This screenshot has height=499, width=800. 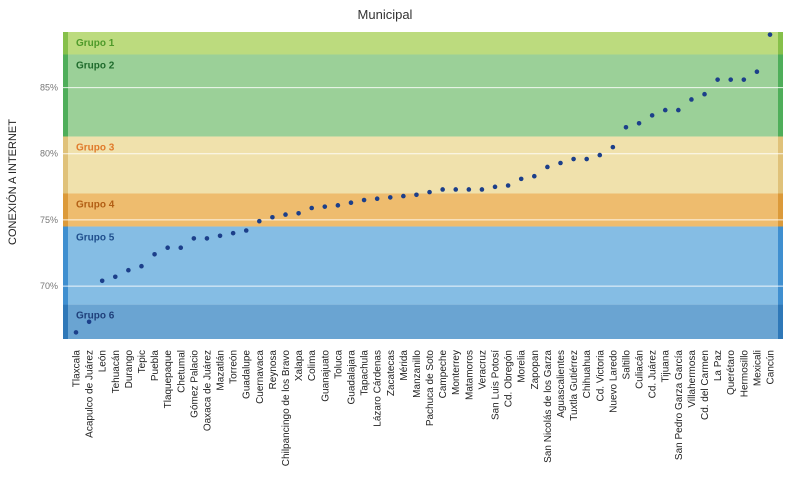 I want to click on x-tick-label: San Nicolás de los Garza, so click(x=548, y=406).